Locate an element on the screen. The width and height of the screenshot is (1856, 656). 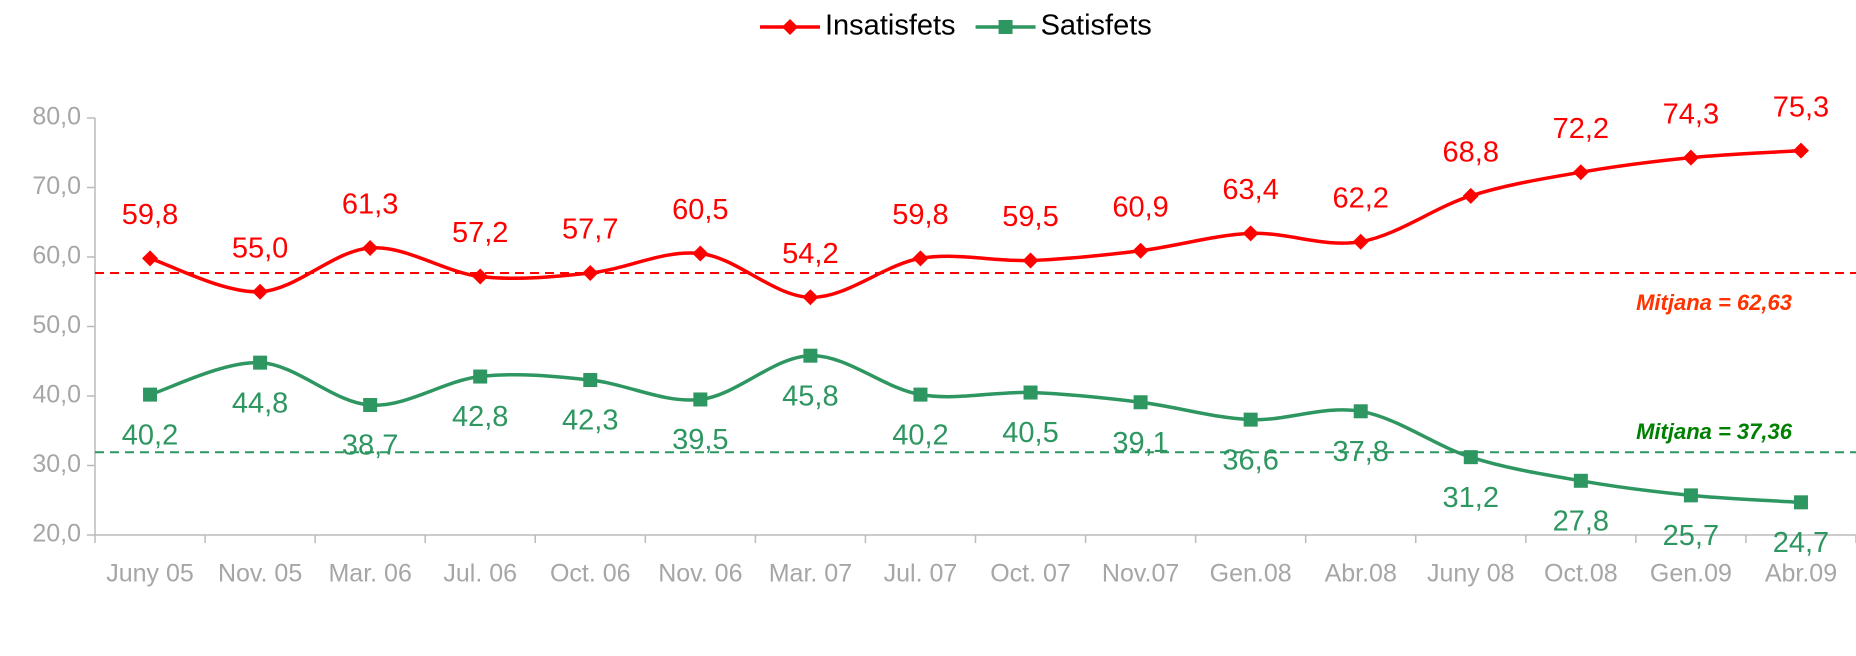
x-tick-label: Oct. 06 is located at coordinates (590, 574).